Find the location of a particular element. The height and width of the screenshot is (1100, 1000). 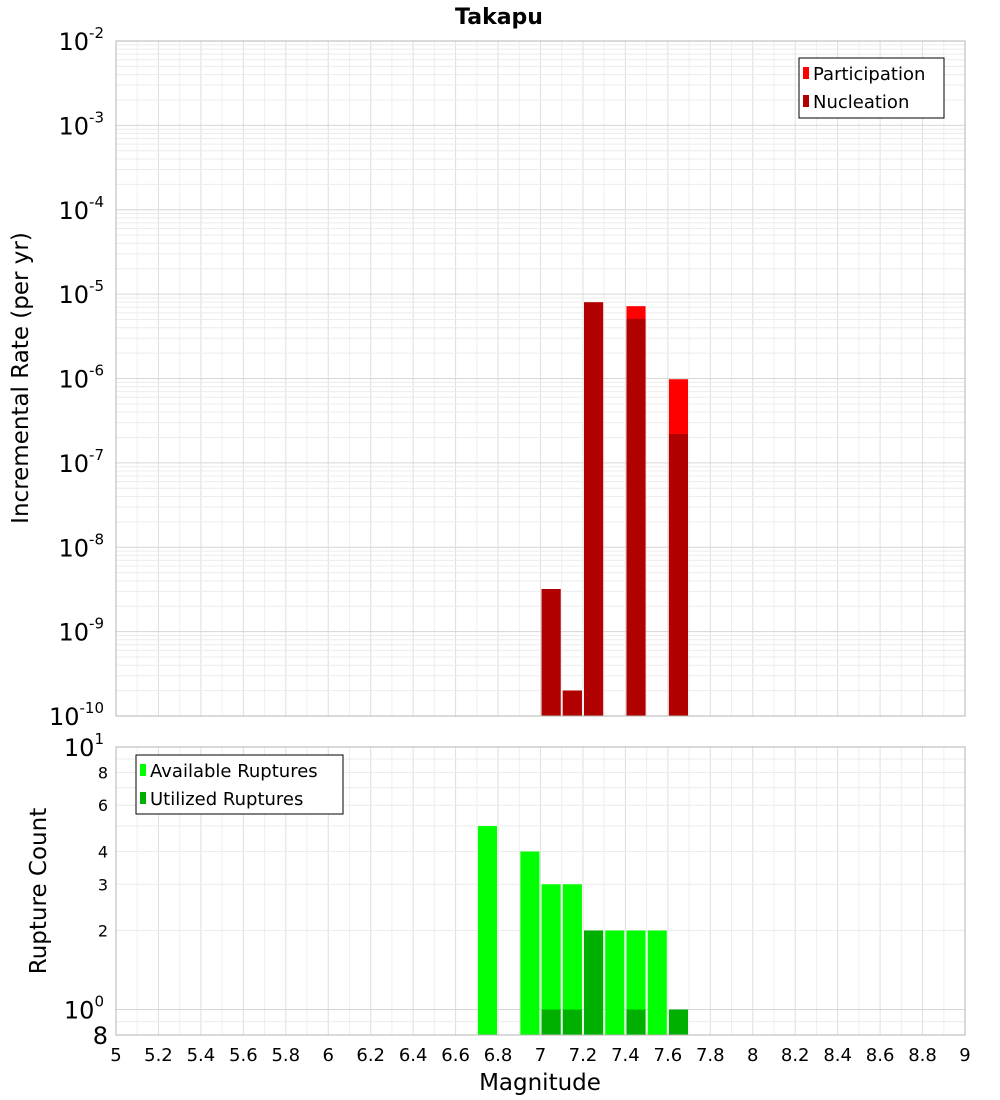

top-legend: Participation Nucleation is located at coordinates (871, 88).